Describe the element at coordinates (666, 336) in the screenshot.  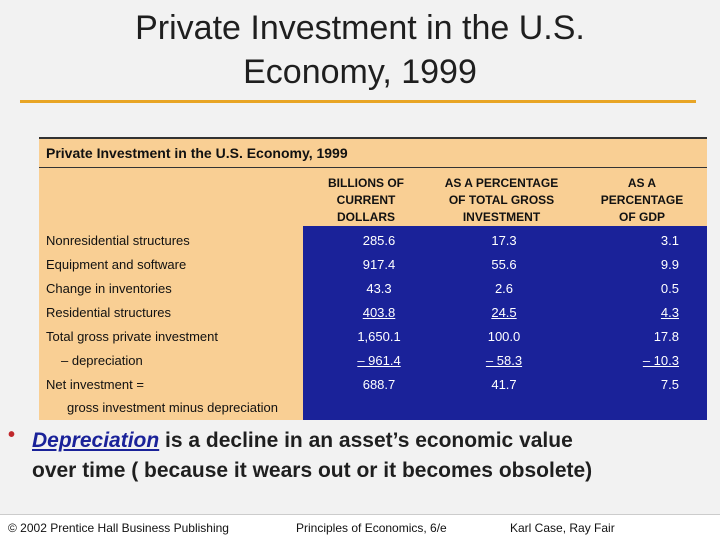
I see `cell-pct-gdp: 17.8` at that location.